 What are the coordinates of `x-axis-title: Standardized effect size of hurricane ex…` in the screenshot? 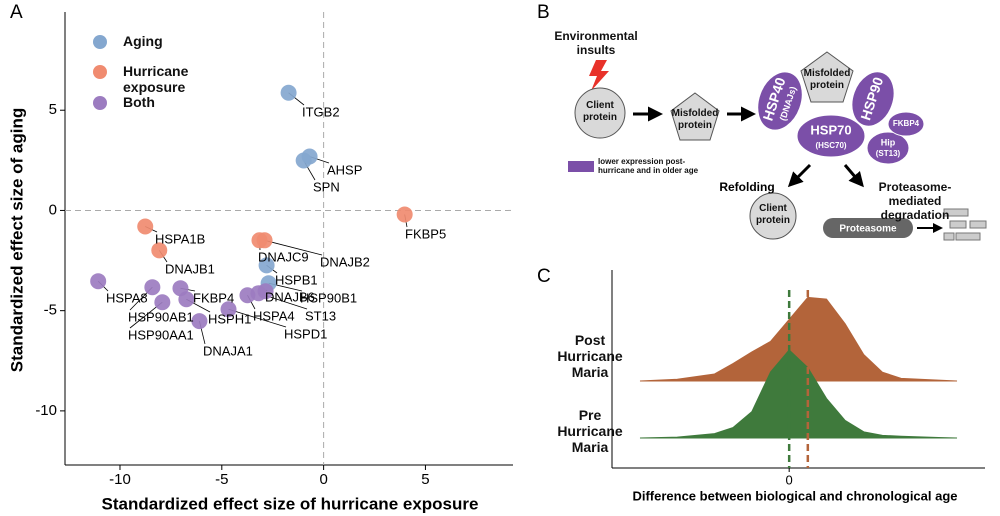 It's located at (290, 503).